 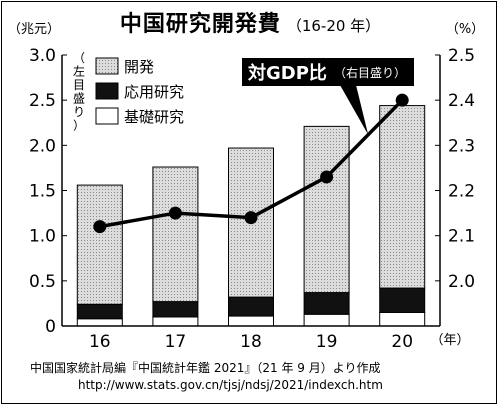 What do you see at coordinates (461, 192) in the screenshot?
I see `y-right-tick-label: 2.2` at bounding box center [461, 192].